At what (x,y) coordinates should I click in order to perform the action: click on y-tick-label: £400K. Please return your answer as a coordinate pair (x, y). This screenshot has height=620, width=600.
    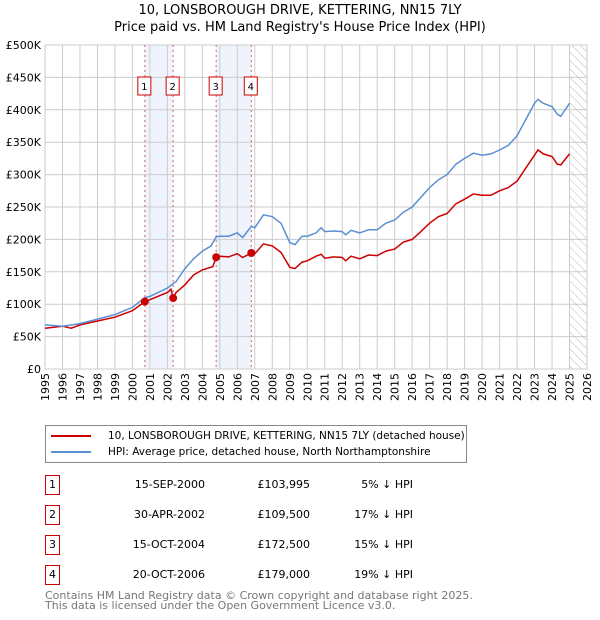
    Looking at the image, I should click on (24, 110).